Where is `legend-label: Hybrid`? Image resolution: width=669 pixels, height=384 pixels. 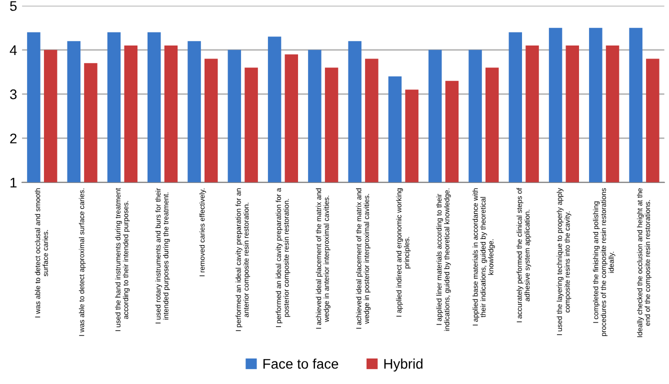
legend-label: Hybrid is located at coordinates (403, 365).